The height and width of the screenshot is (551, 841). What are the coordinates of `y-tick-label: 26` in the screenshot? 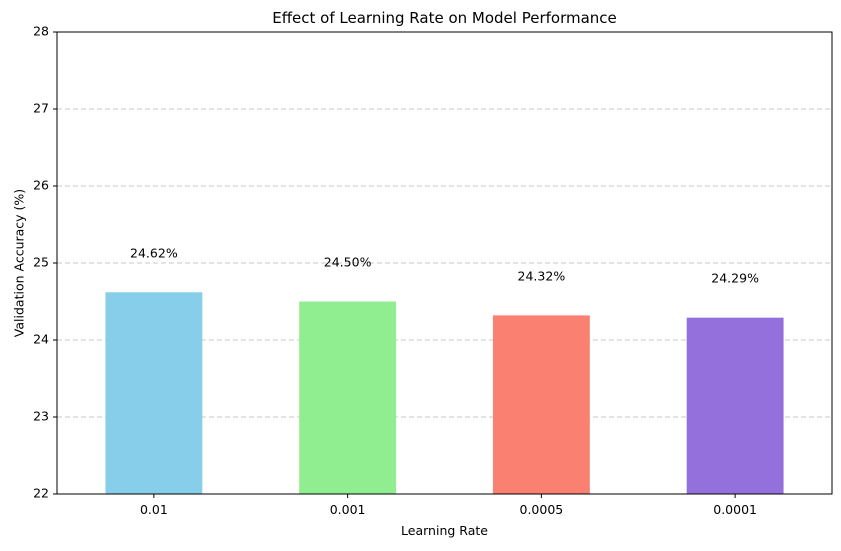 It's located at (41, 185).